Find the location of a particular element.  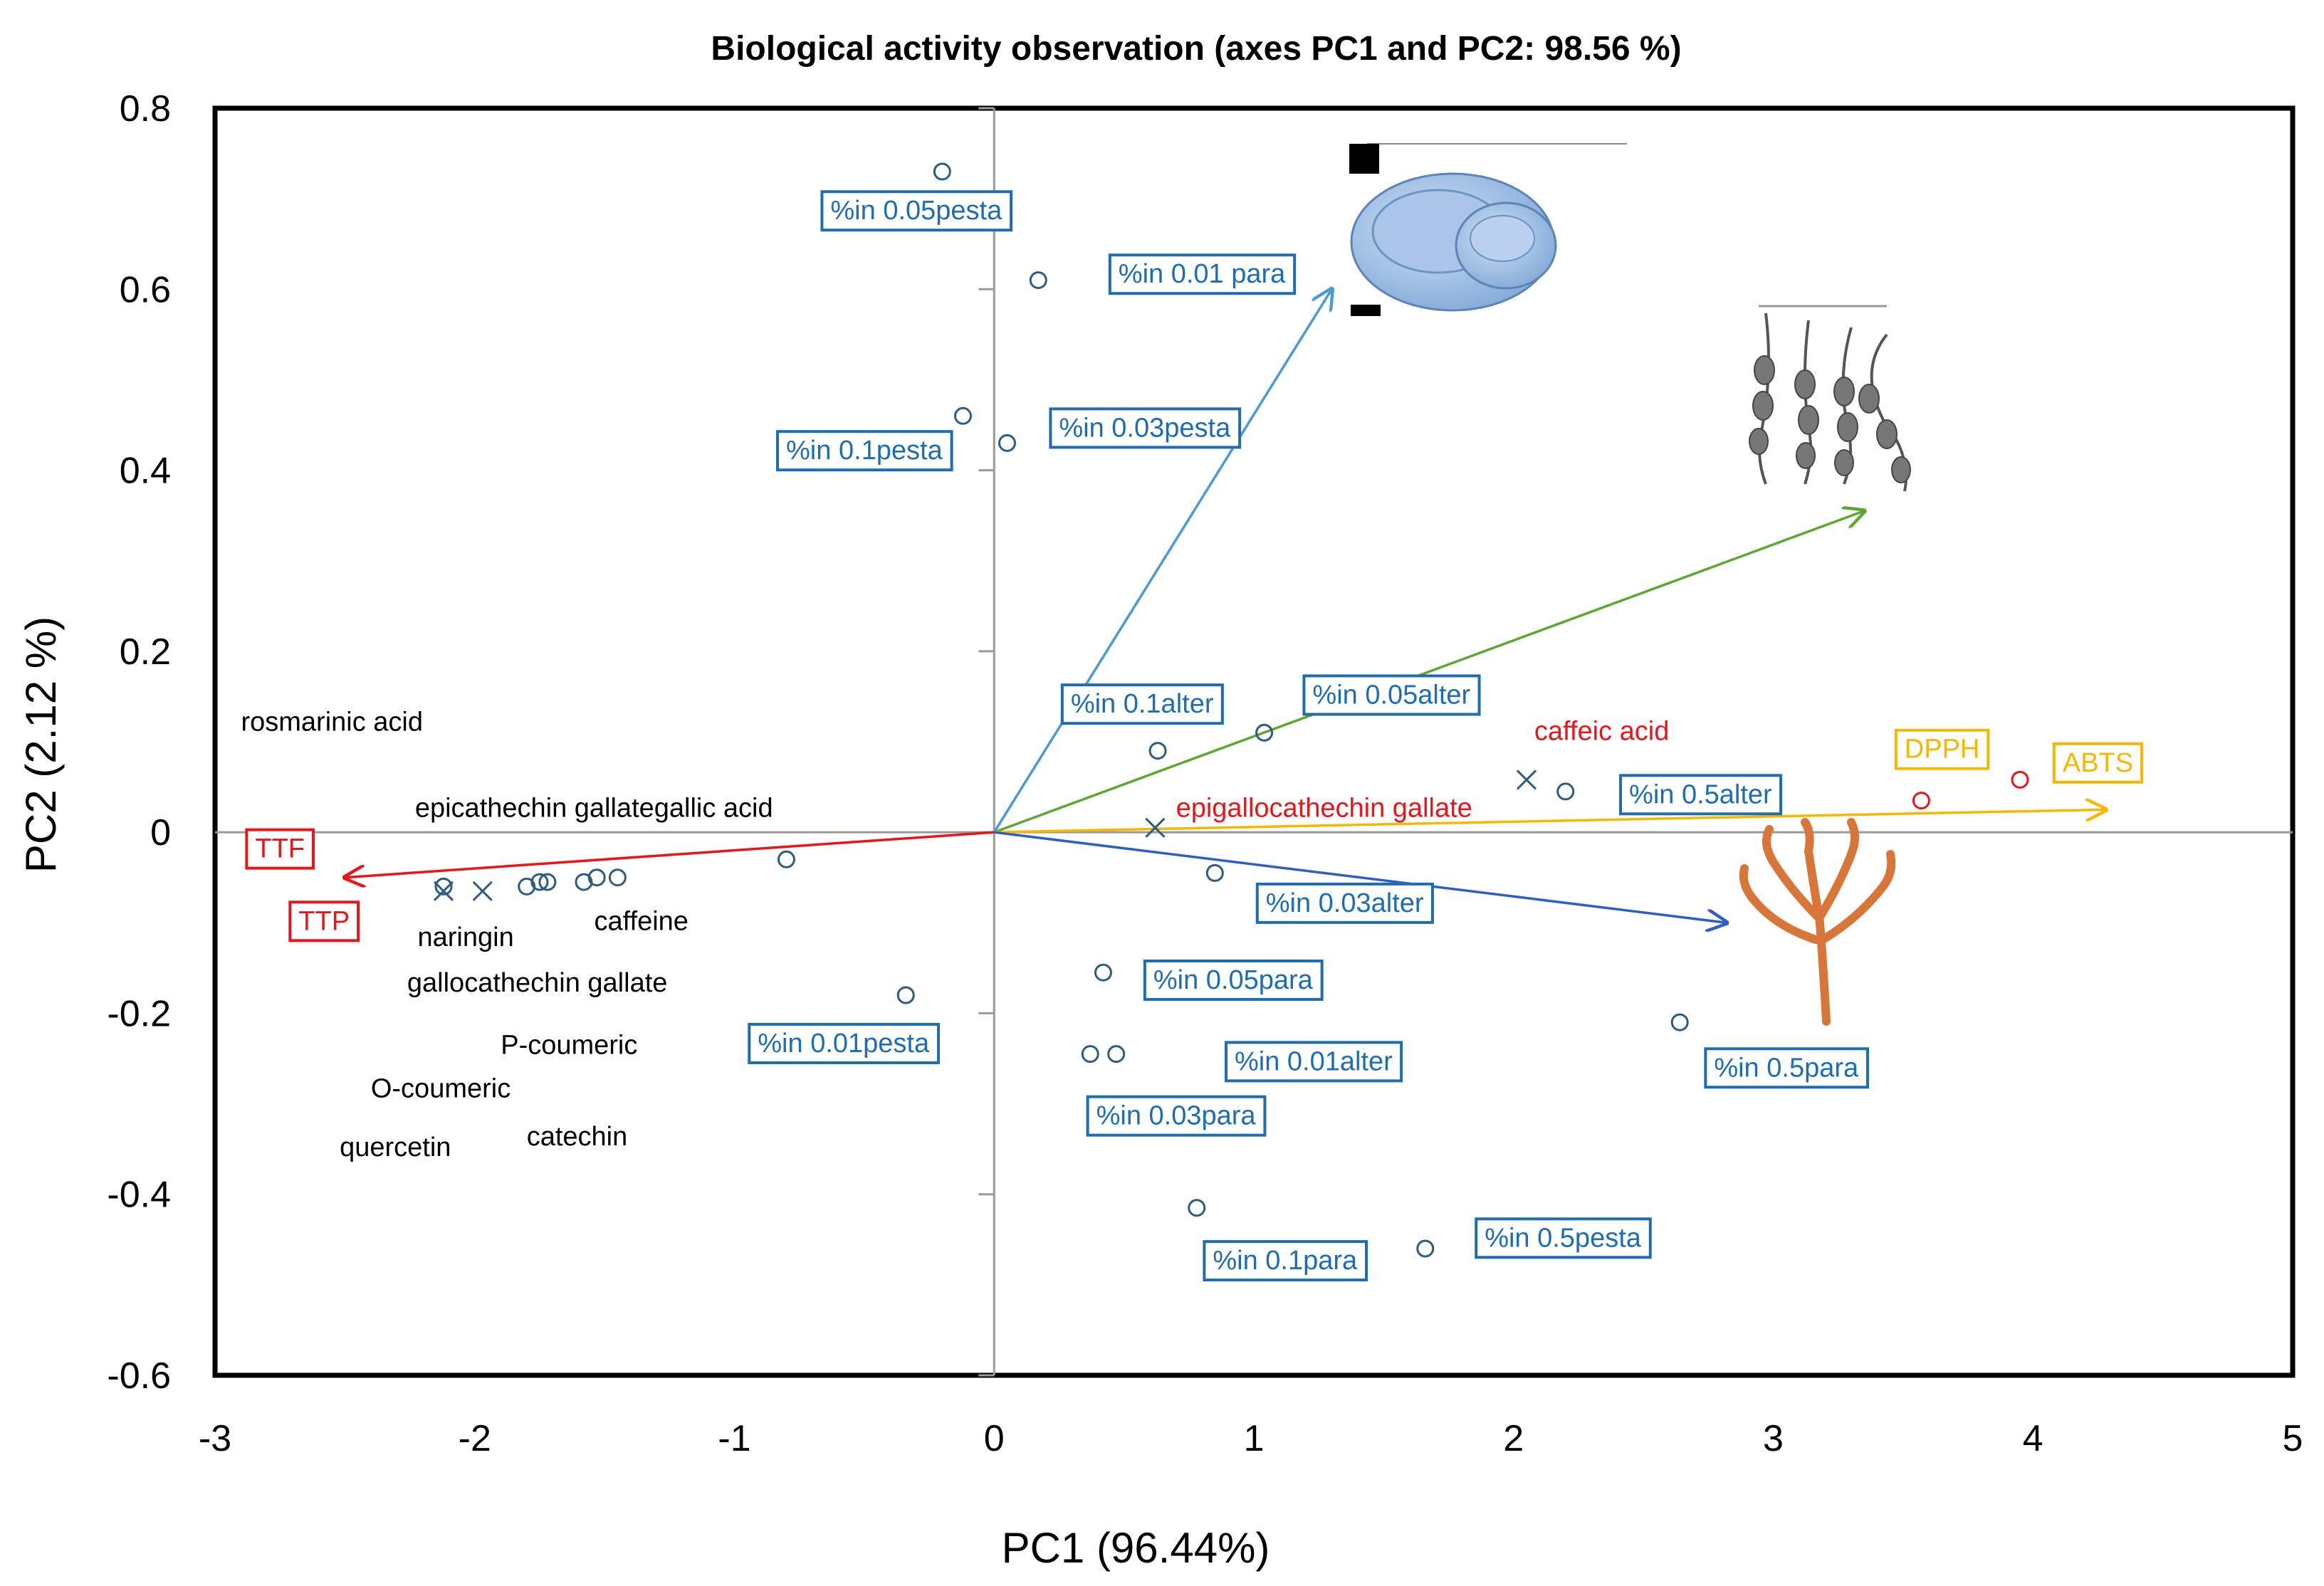

boxed-label: TTP is located at coordinates (324, 921).